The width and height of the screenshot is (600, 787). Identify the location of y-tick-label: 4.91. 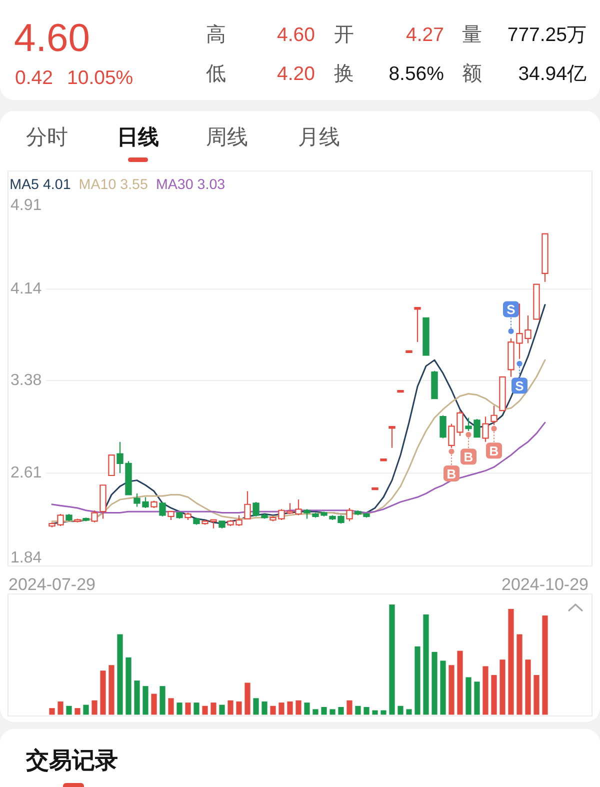
(26, 205).